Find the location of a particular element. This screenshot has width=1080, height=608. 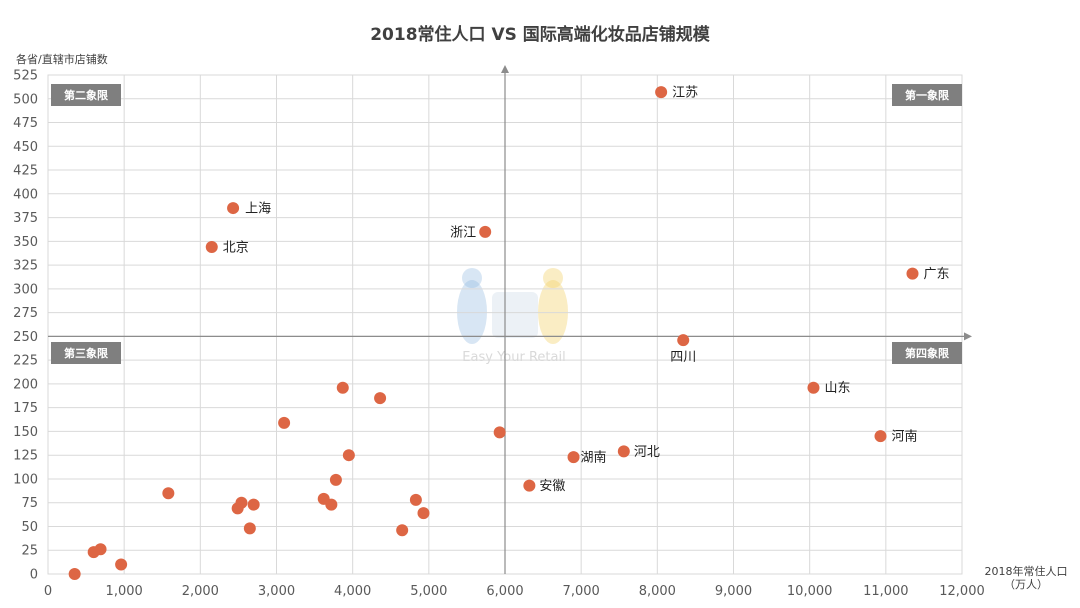

quadrant-label-text: 第二象限 is located at coordinates (86, 95).